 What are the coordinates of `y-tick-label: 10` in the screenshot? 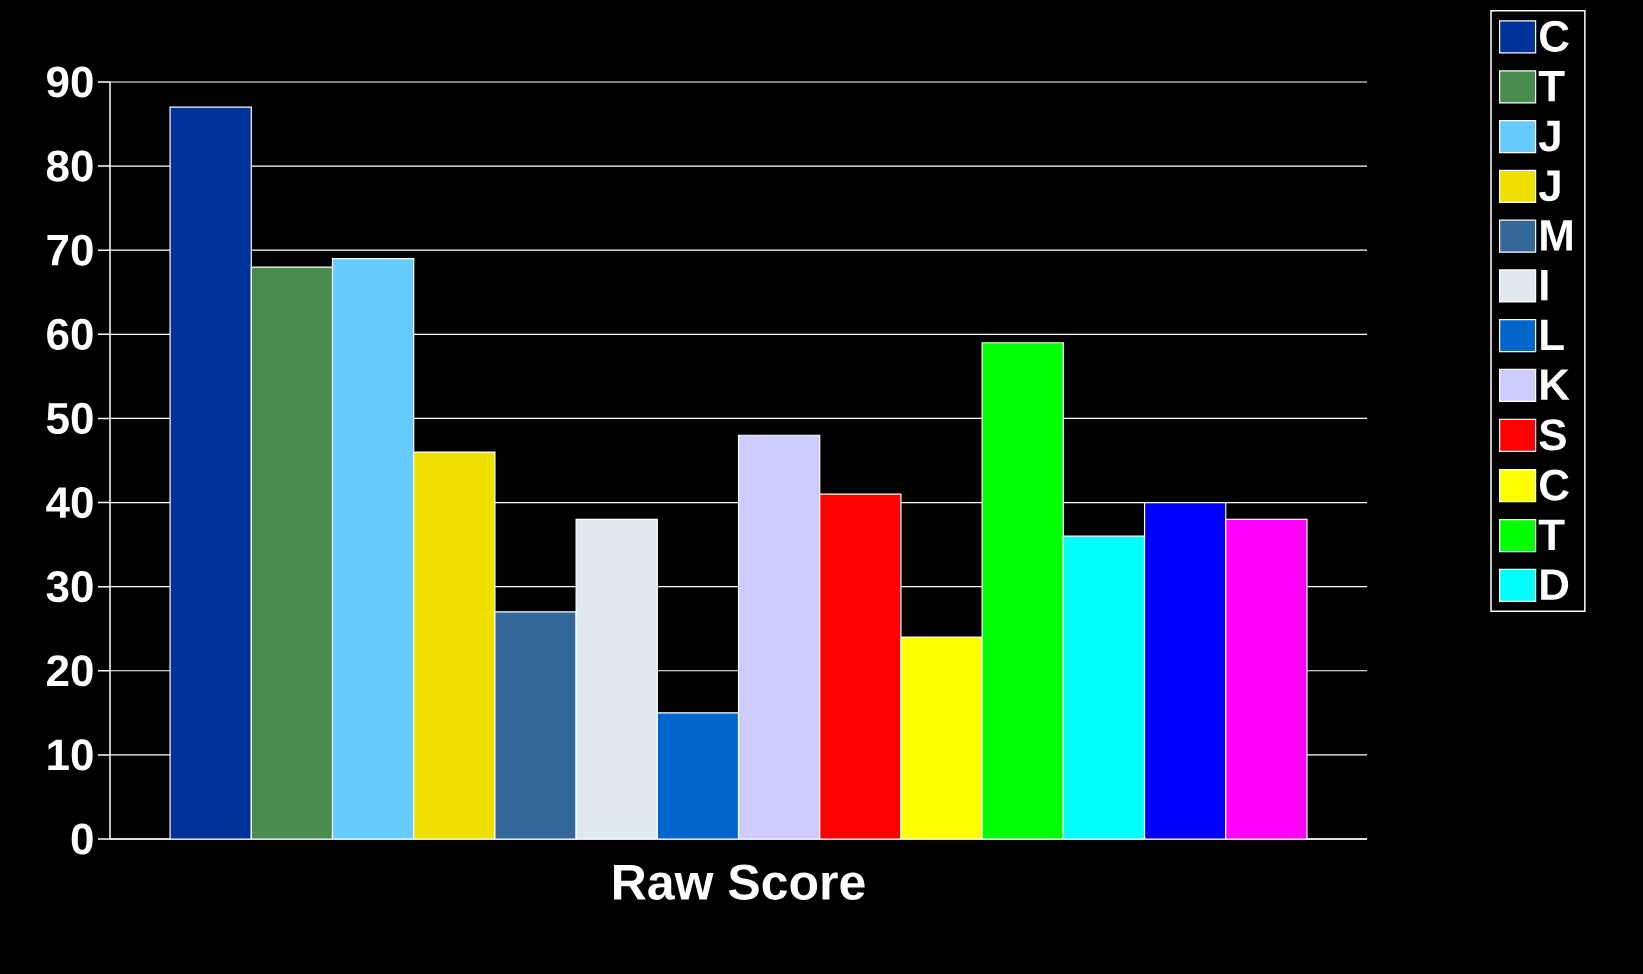 It's located at (70, 755).